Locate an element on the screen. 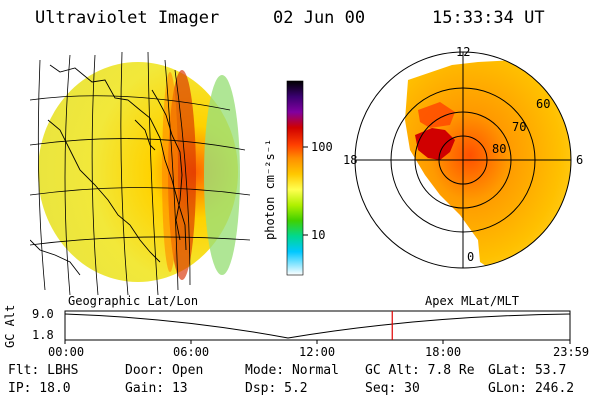  info-door: Door: Open is located at coordinates (164, 370).